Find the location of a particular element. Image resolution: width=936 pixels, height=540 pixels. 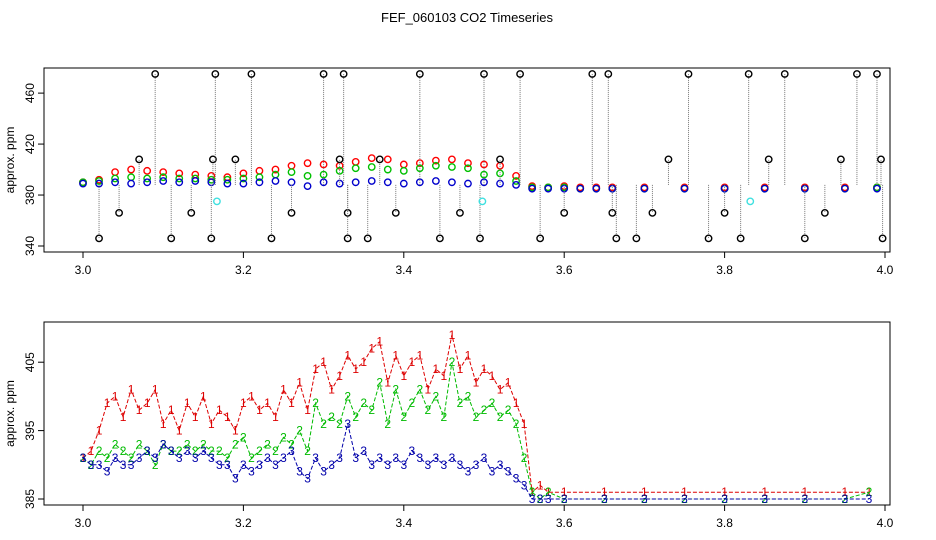

x-tick-label: 3.4 is located at coordinates (403, 523).